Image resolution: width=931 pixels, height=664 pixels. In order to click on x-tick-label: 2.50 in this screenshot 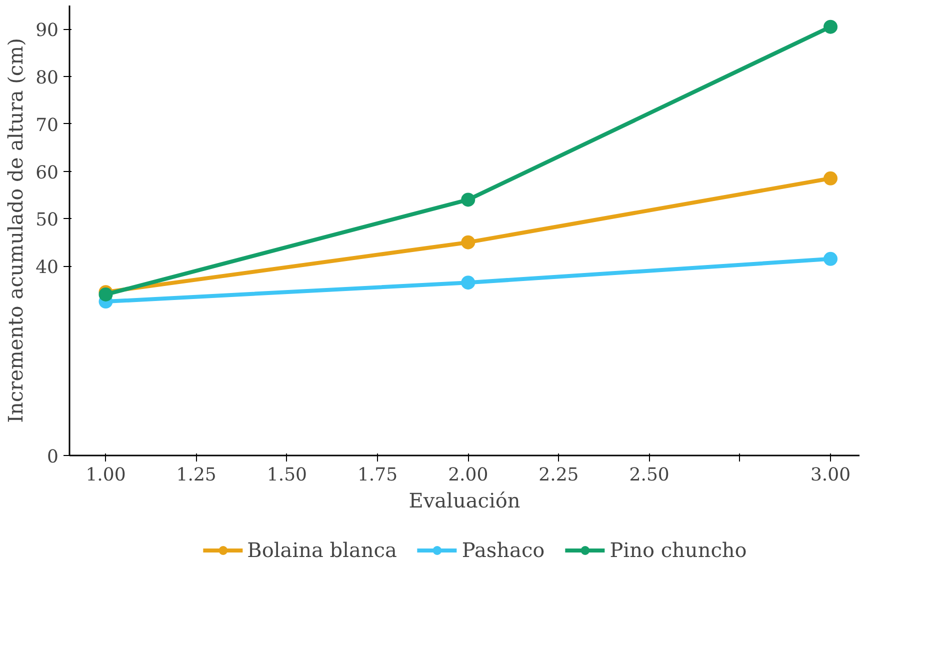, I will do `click(649, 475)`.